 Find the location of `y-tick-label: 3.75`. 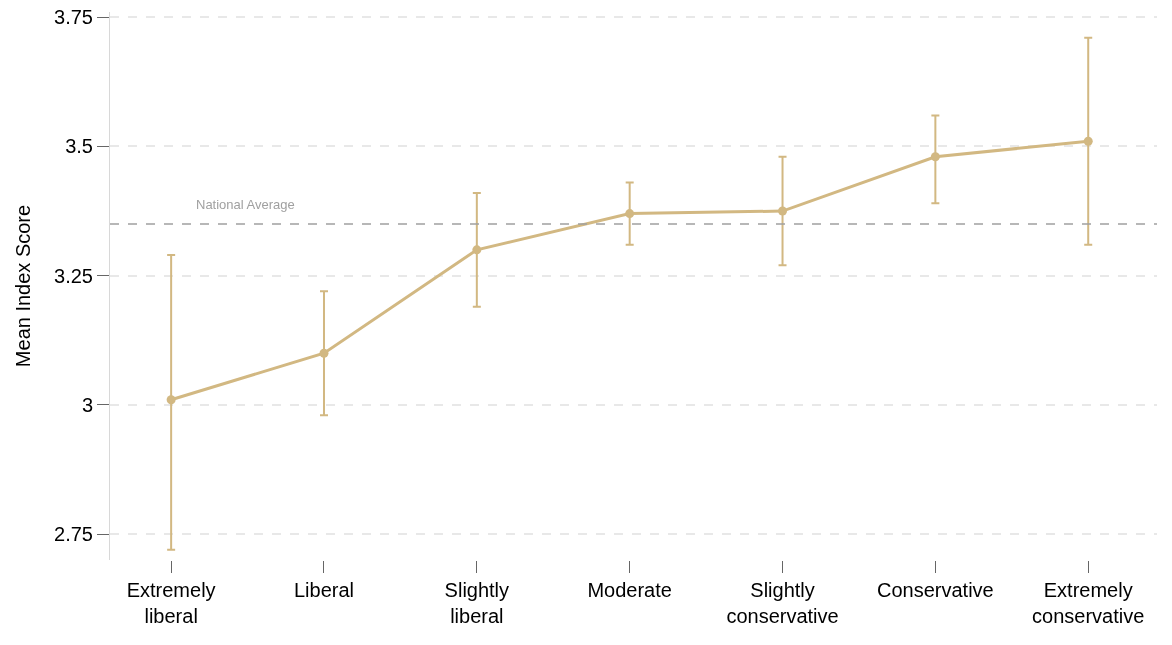

y-tick-label: 3.75 is located at coordinates (73, 17).